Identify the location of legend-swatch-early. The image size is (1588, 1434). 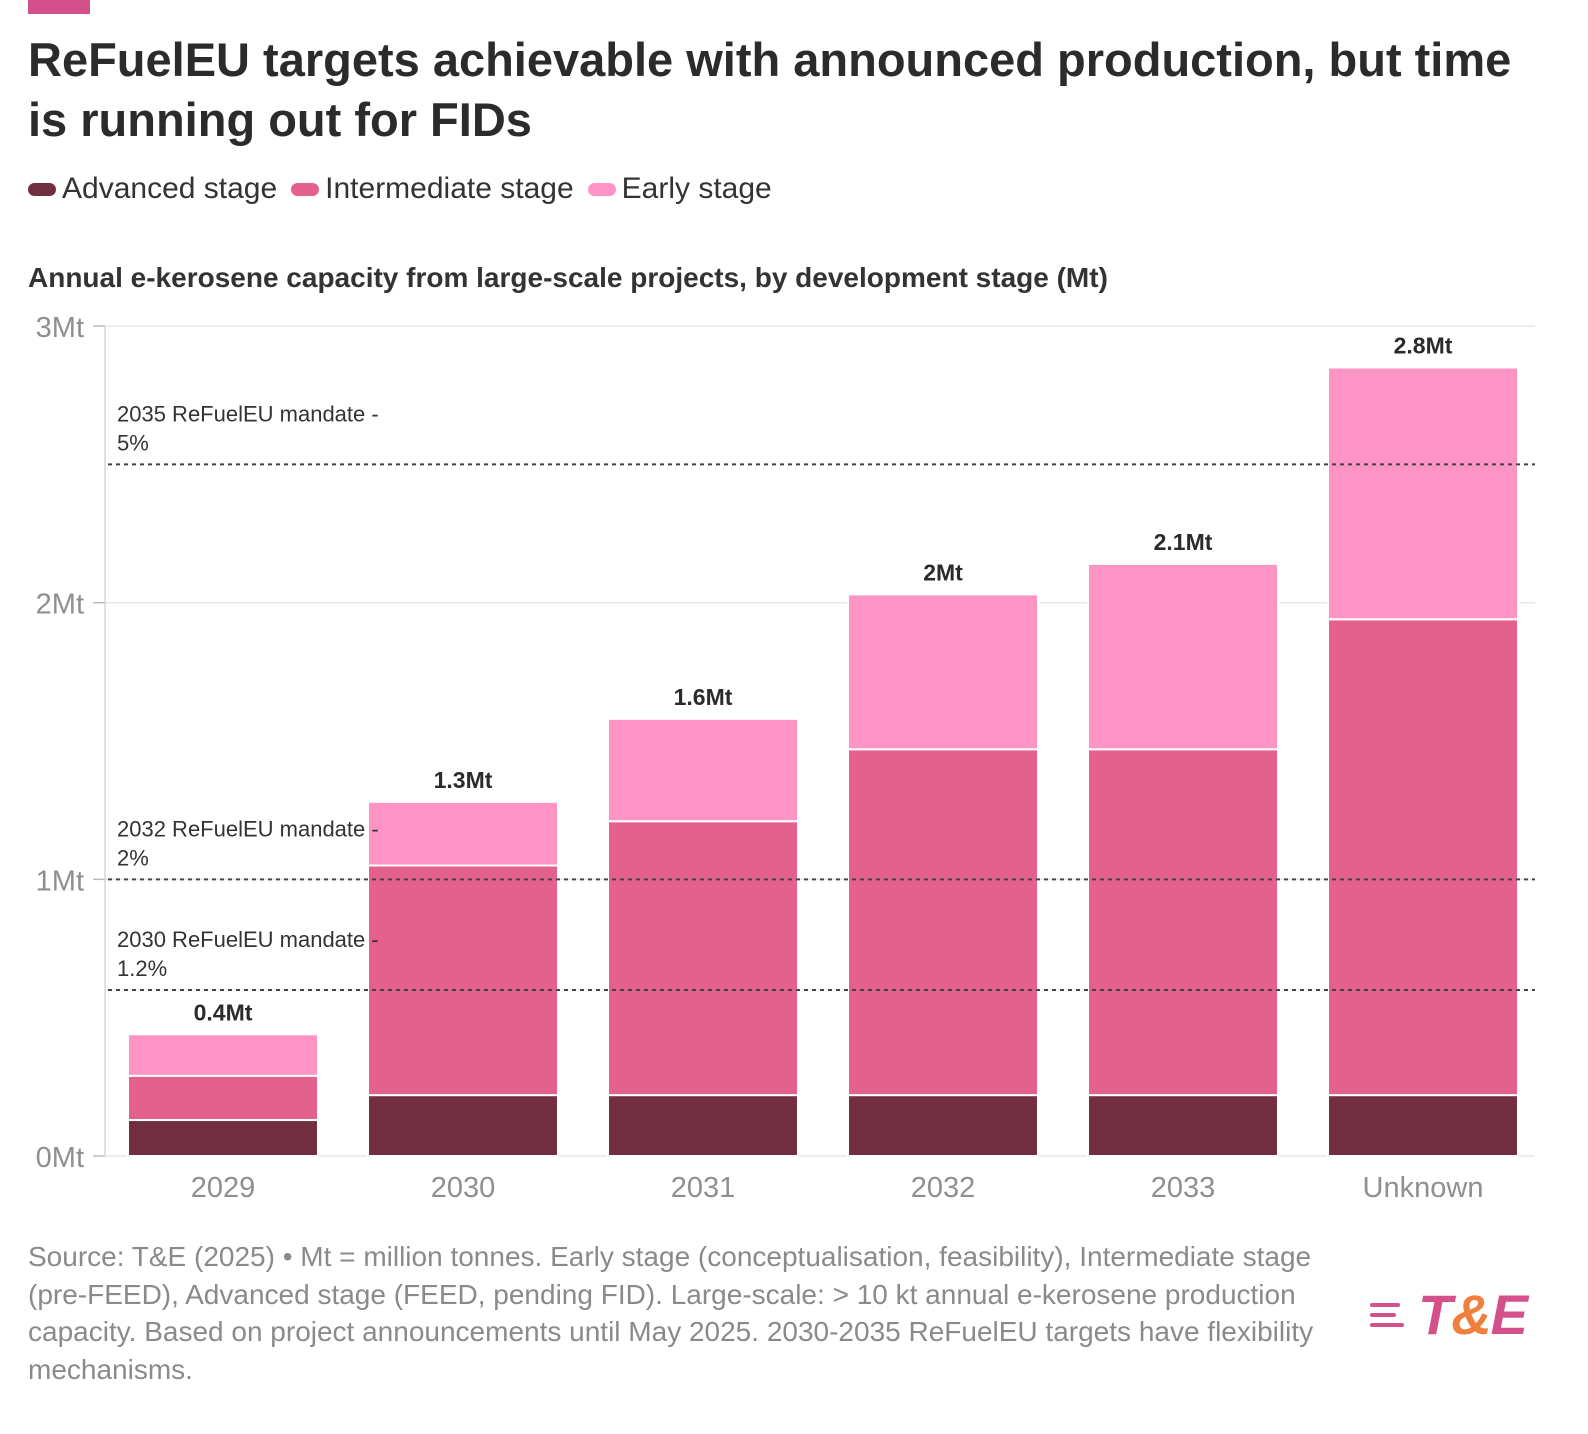
(601, 189).